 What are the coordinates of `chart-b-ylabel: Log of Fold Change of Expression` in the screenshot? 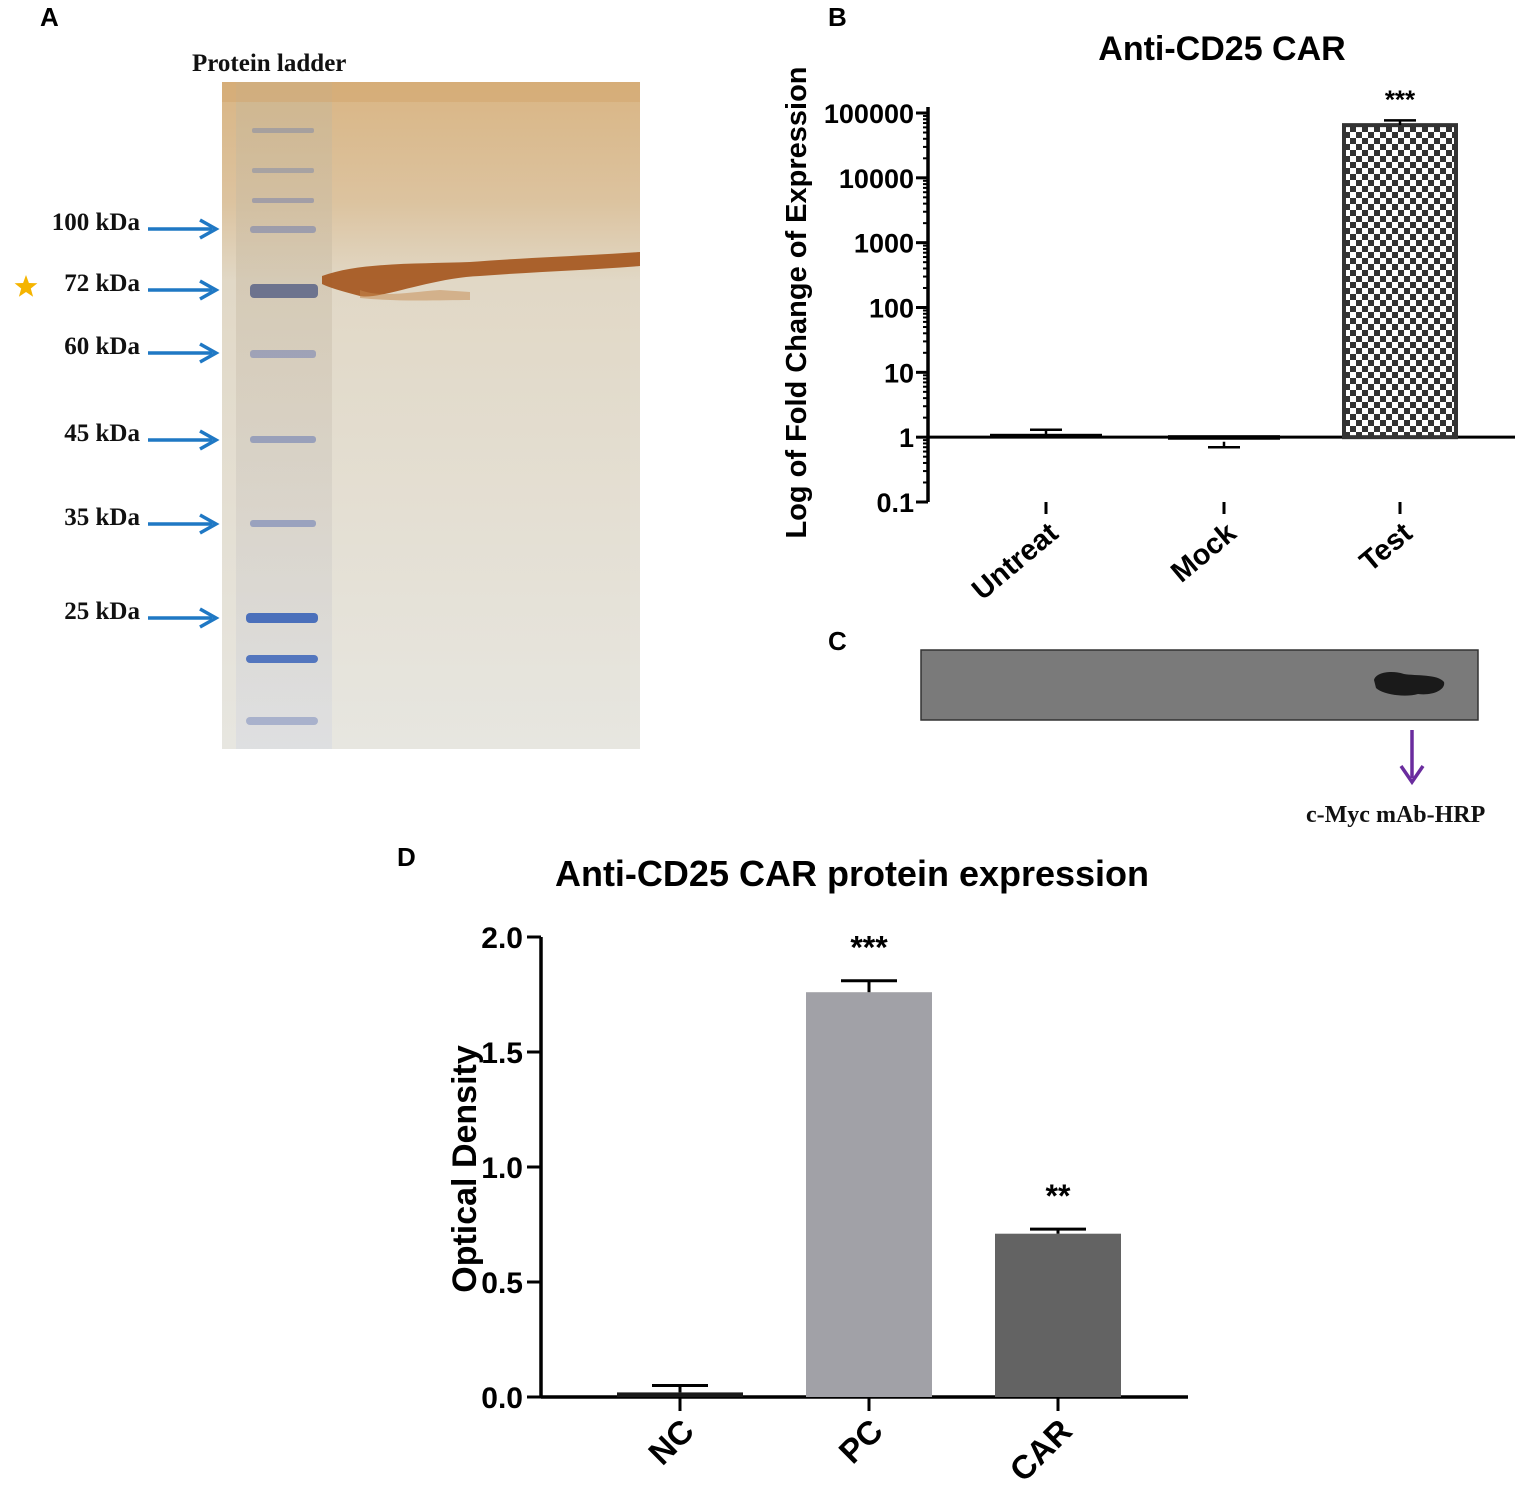 It's located at (797, 302).